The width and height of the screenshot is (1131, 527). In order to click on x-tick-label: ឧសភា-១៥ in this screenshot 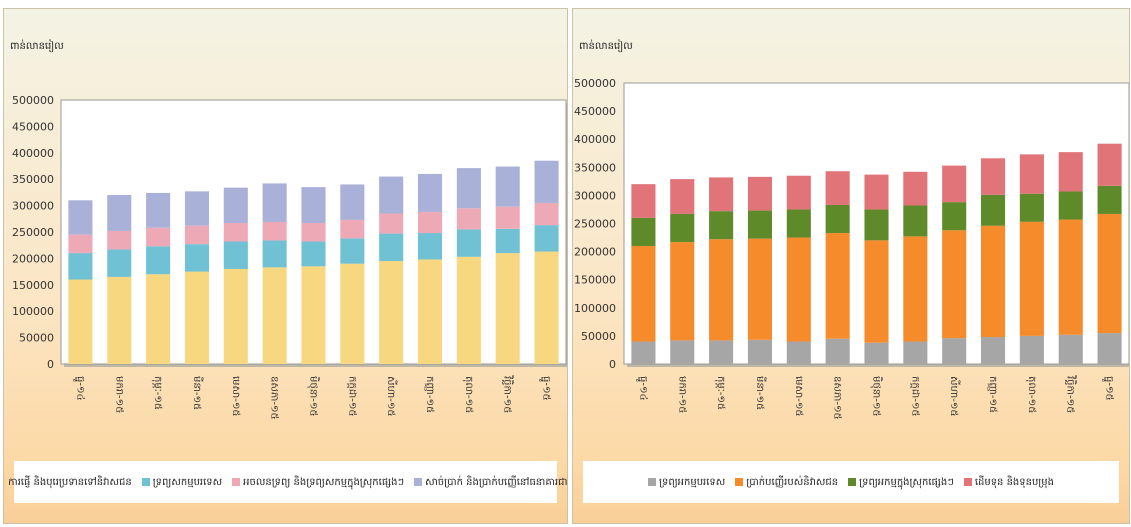, I will do `click(837, 398)`.